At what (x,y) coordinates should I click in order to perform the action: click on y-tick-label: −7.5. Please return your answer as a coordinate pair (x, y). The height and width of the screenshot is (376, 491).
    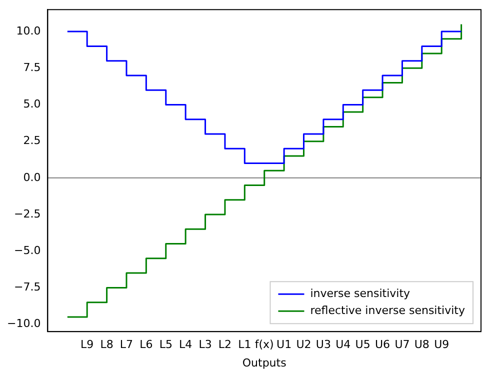
    Looking at the image, I should click on (27, 287).